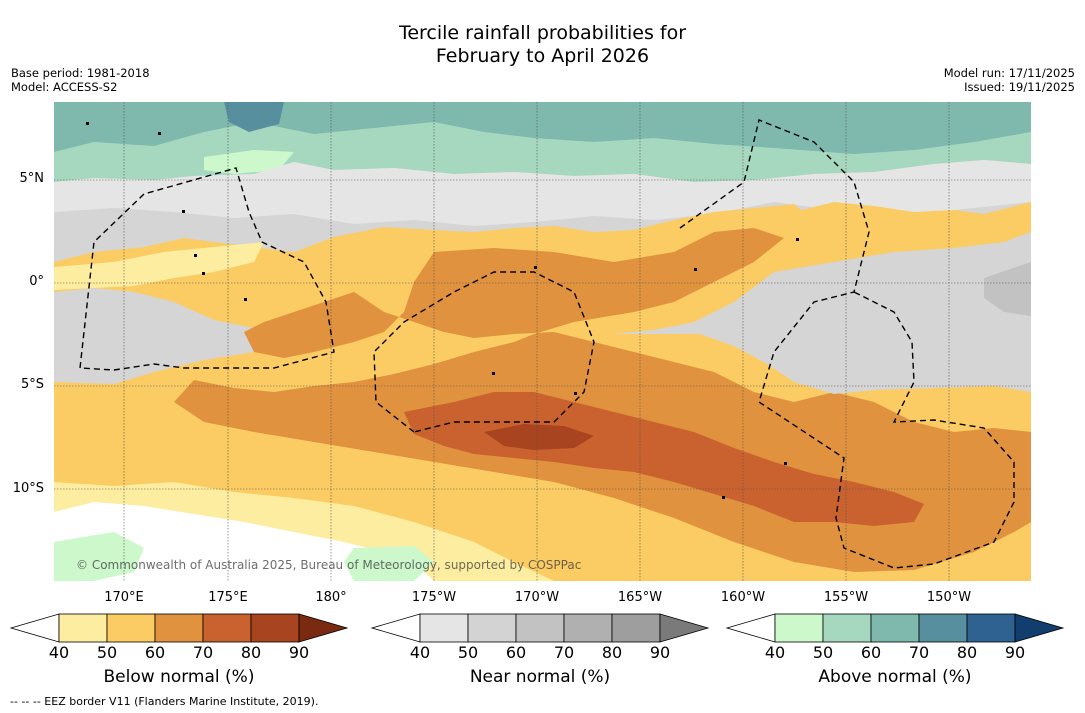 Image resolution: width=1085 pixels, height=713 pixels. Describe the element at coordinates (1039, 628) in the screenshot. I see `colorbar-above-normal-extend-high` at that location.